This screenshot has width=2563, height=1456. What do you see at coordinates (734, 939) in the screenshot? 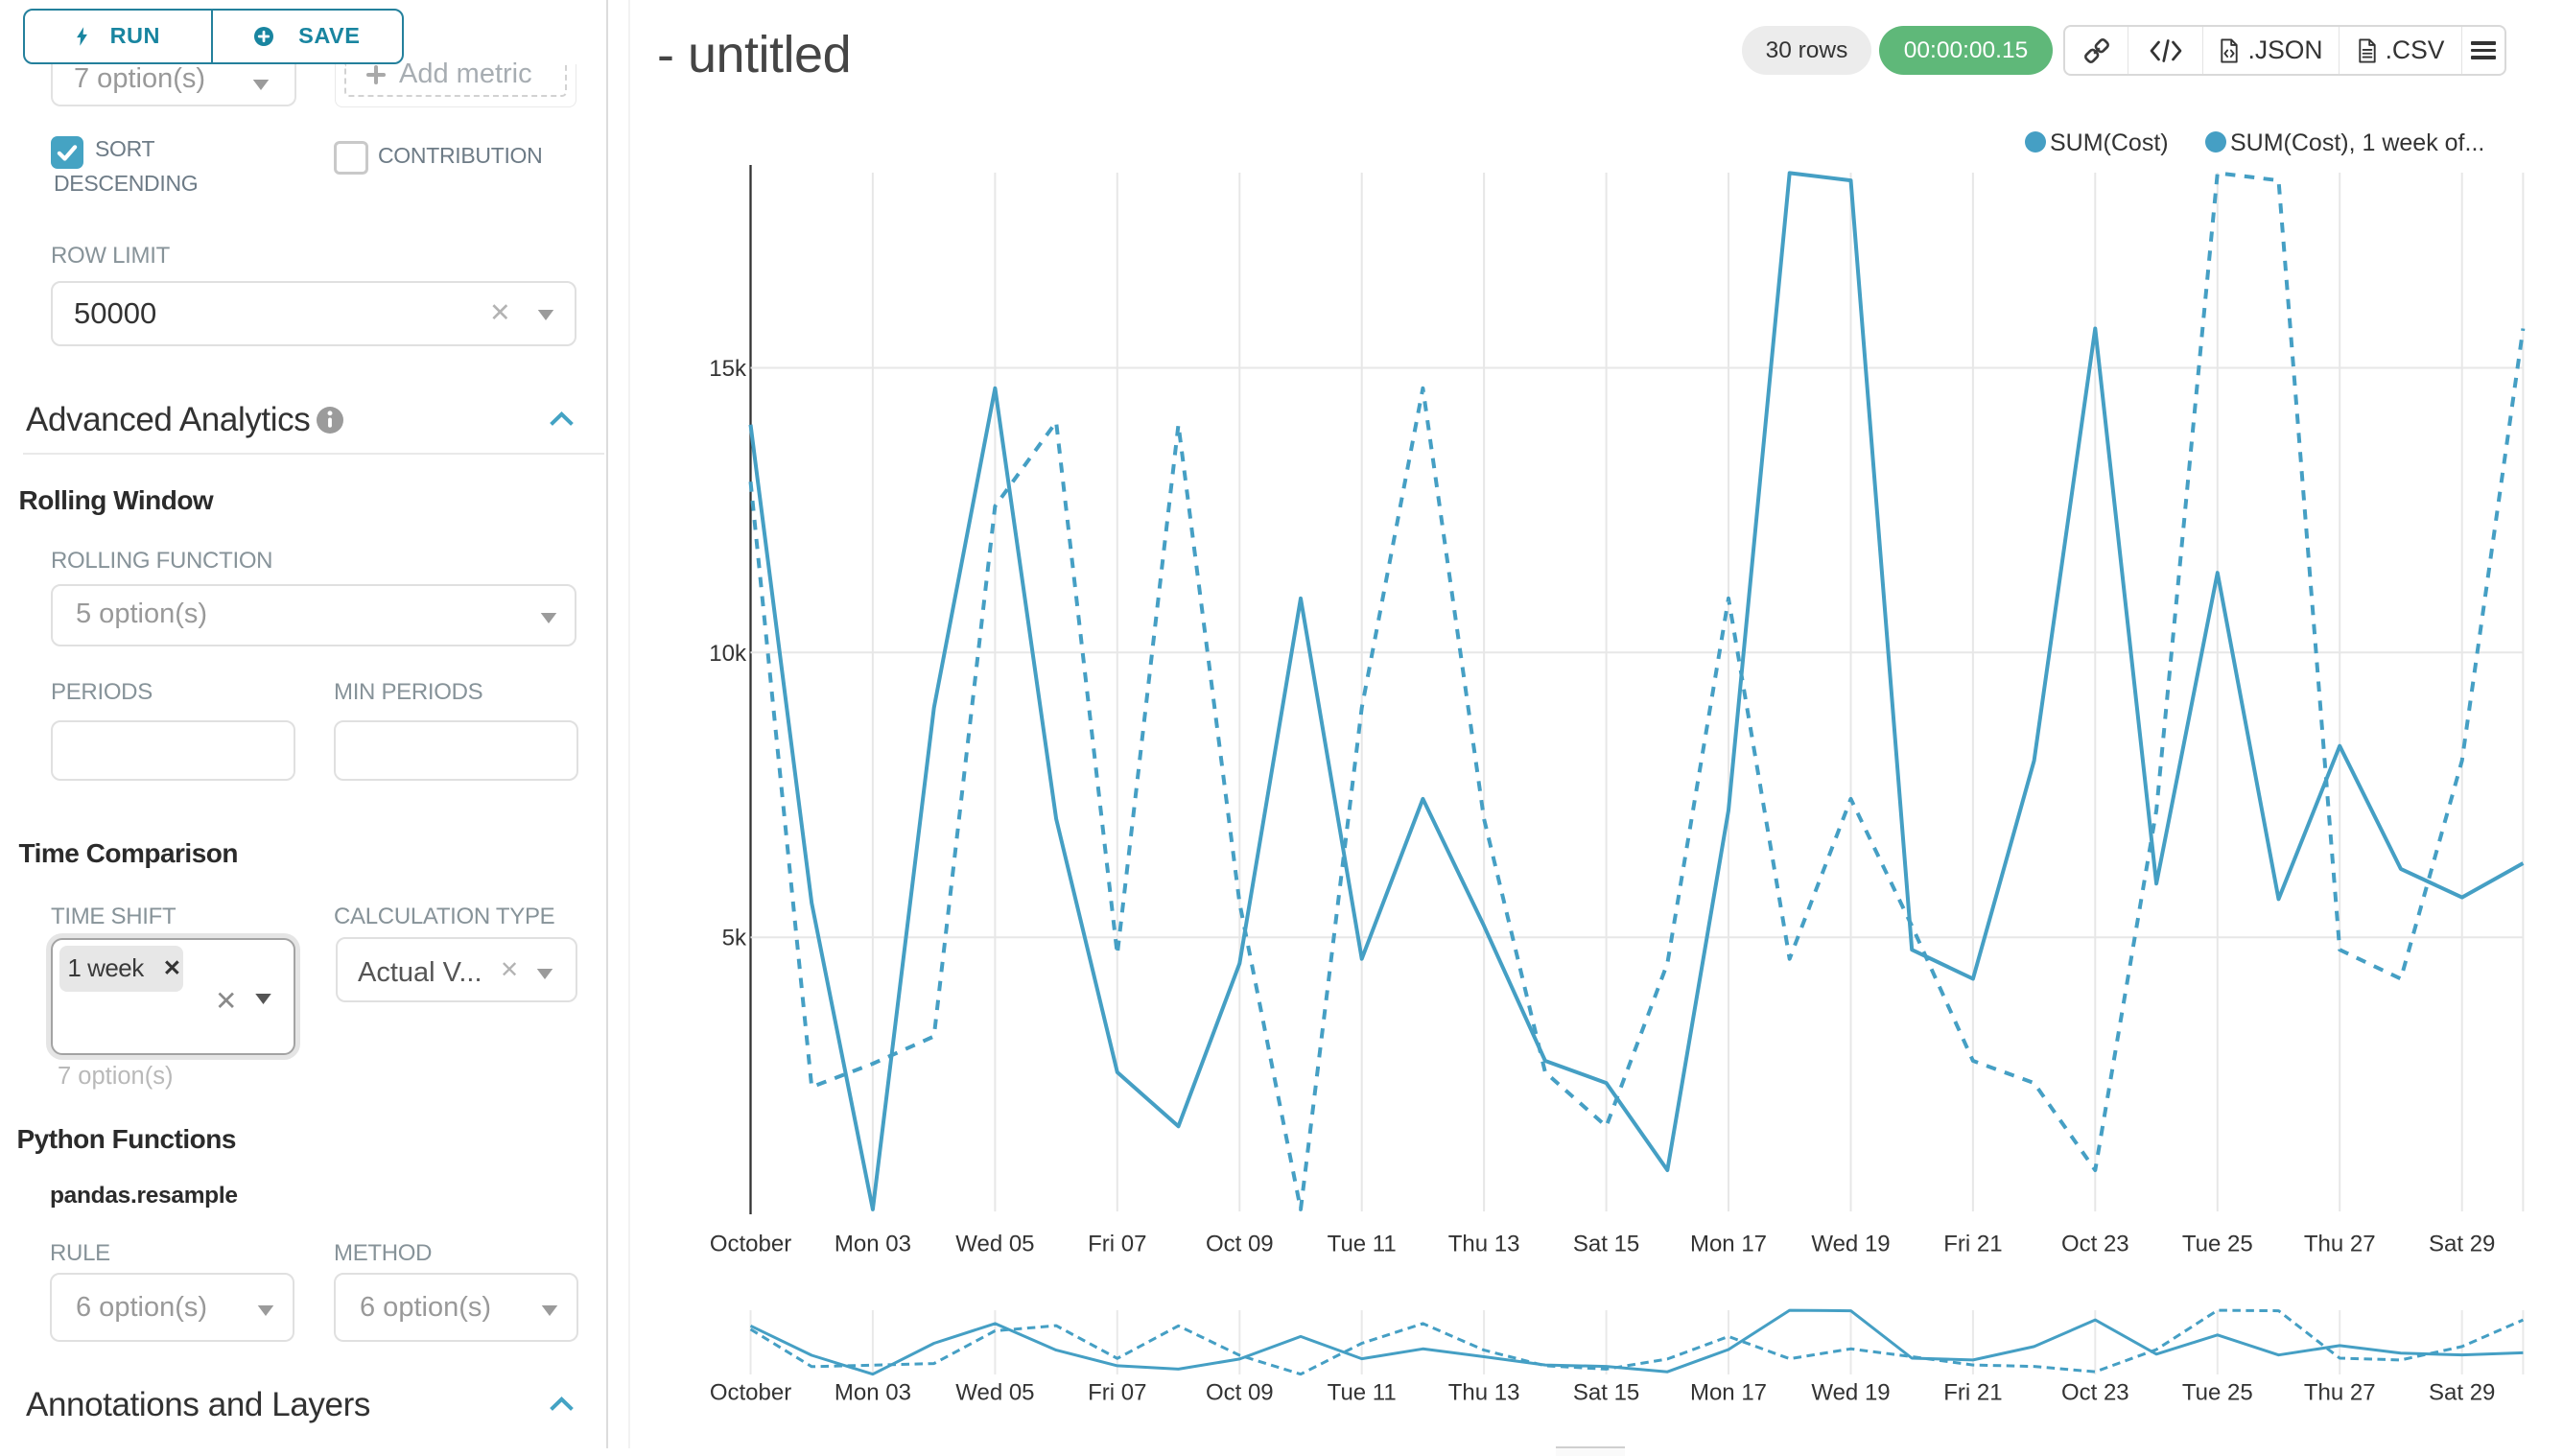
I see `svg-text: 5k` at bounding box center [734, 939].